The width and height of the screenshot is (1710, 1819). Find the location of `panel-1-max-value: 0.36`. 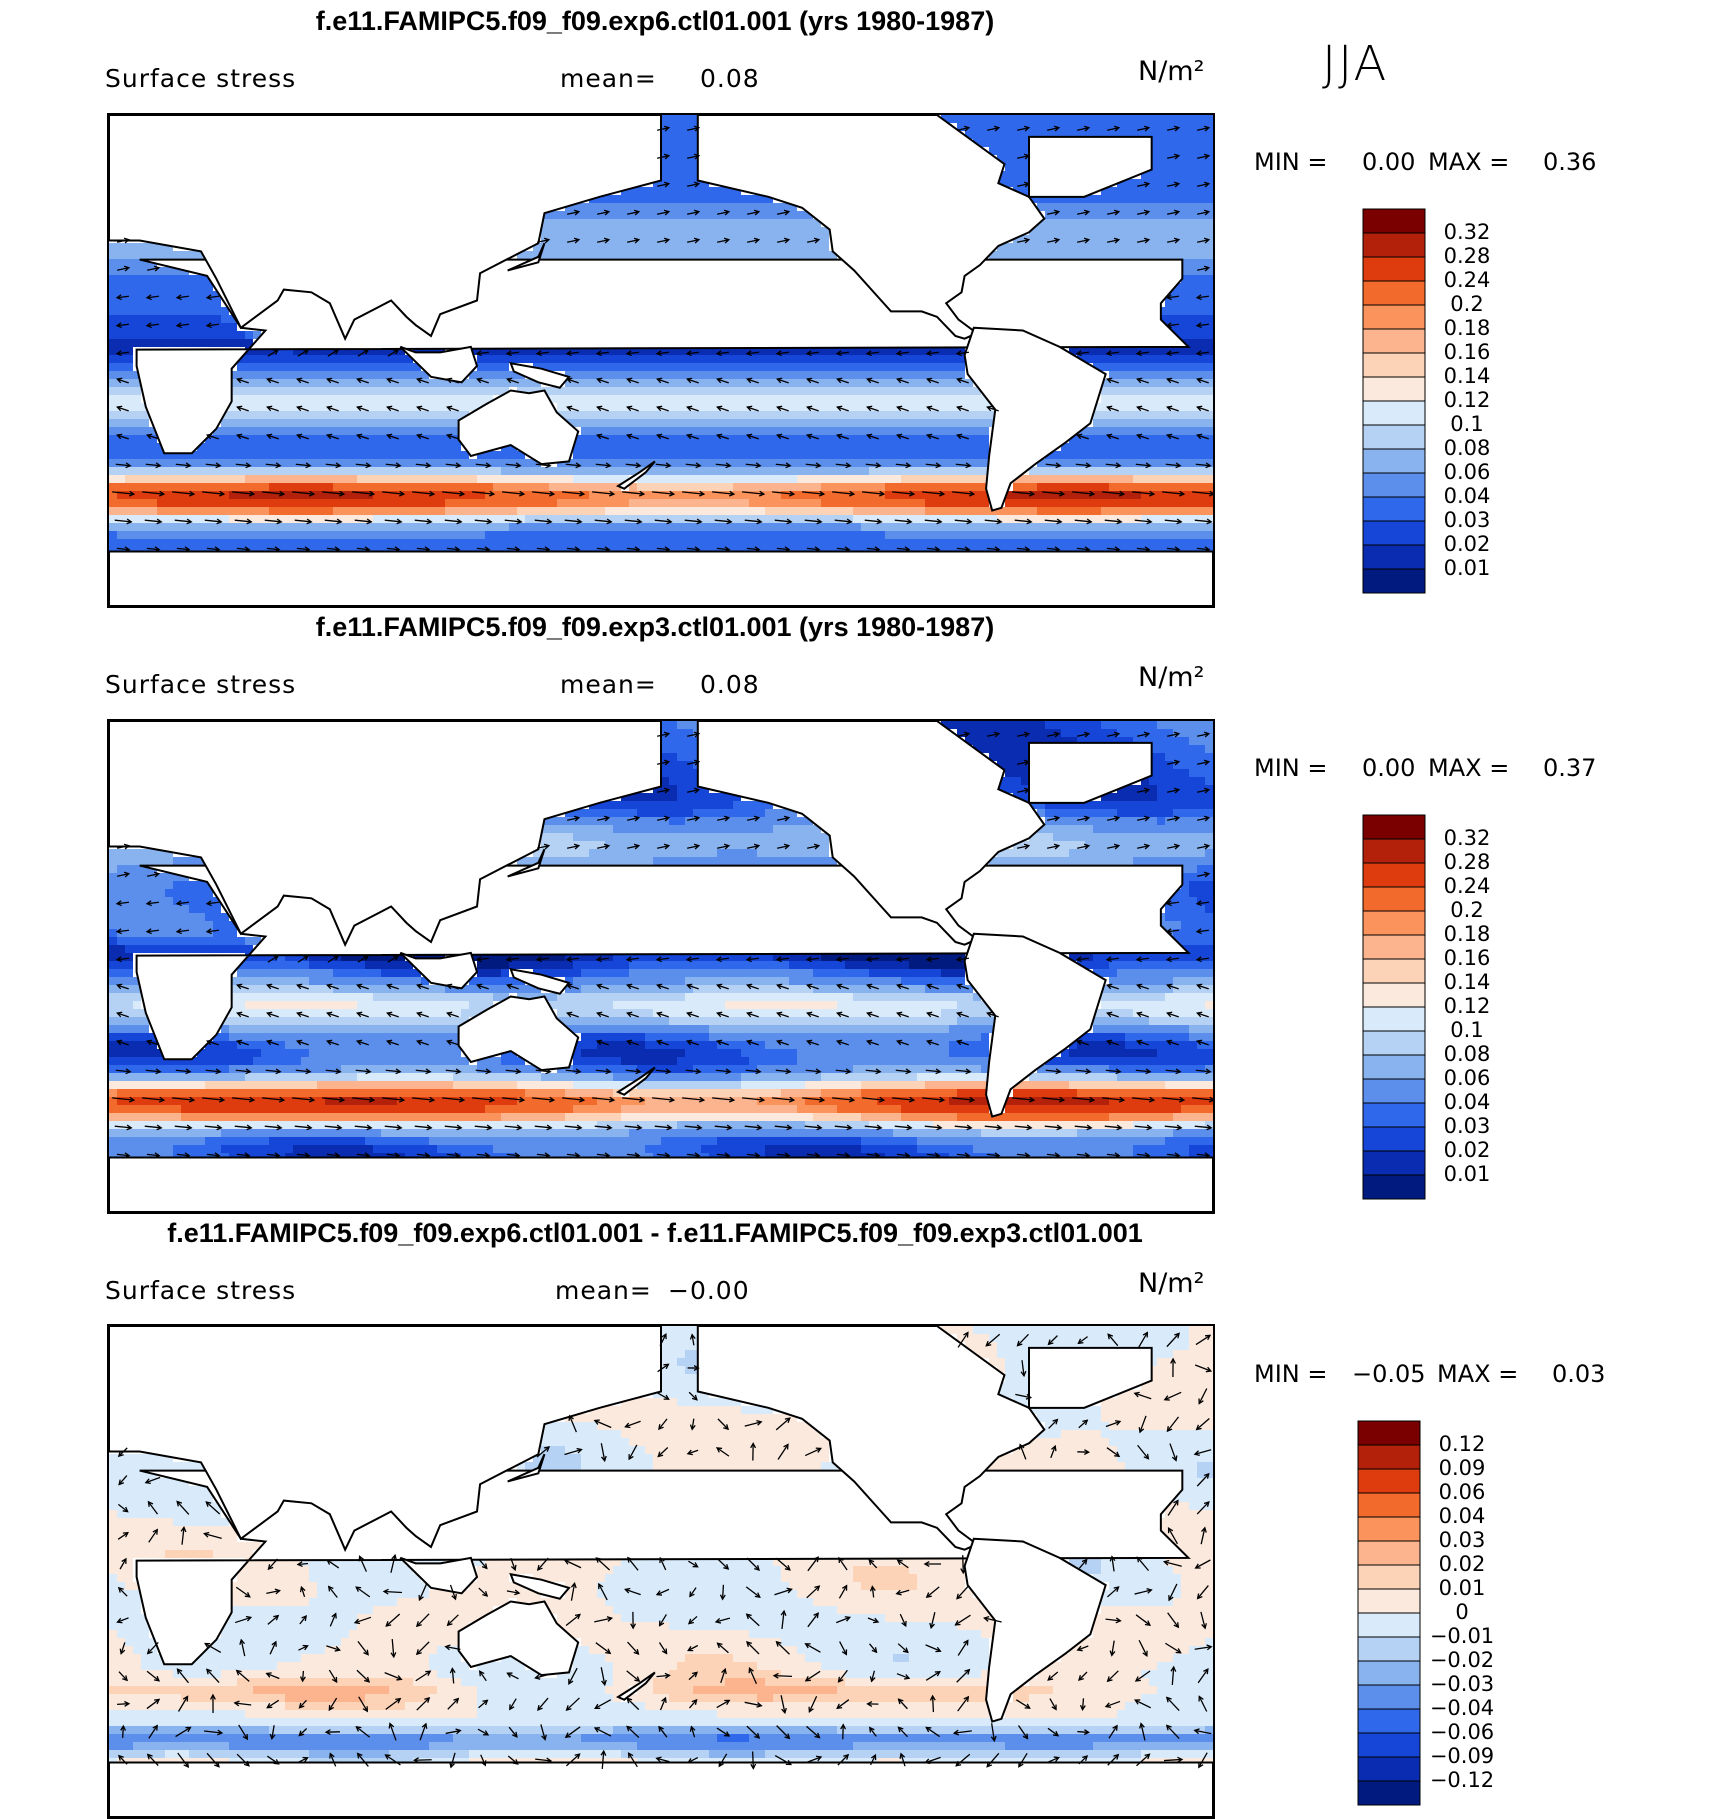

panel-1-max-value: 0.36 is located at coordinates (1569, 162).